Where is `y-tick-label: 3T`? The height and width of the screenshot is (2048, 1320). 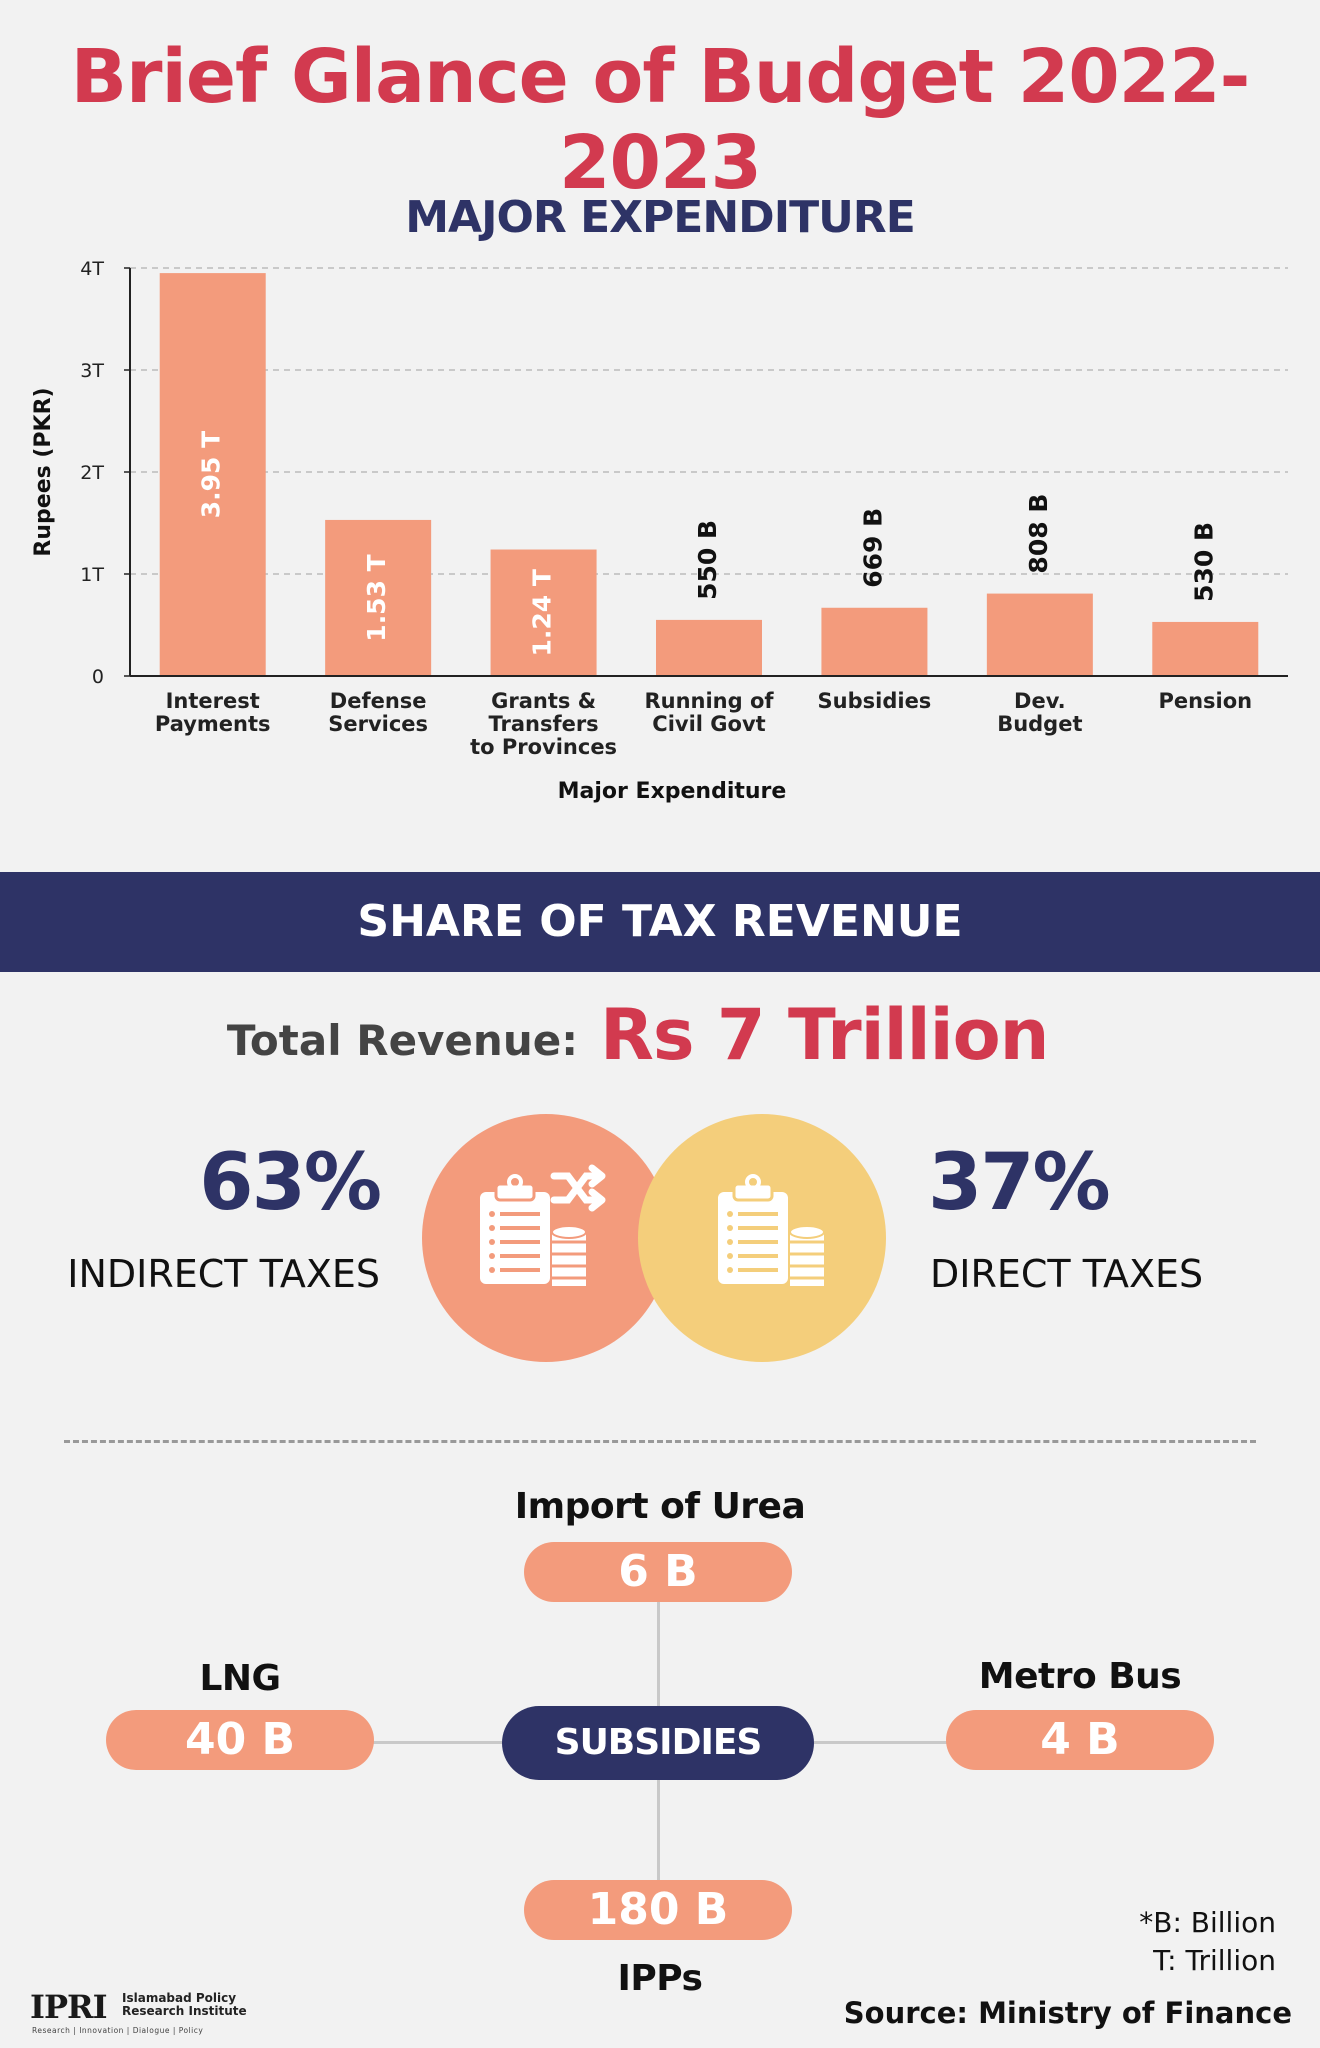 y-tick-label: 3T is located at coordinates (92, 371).